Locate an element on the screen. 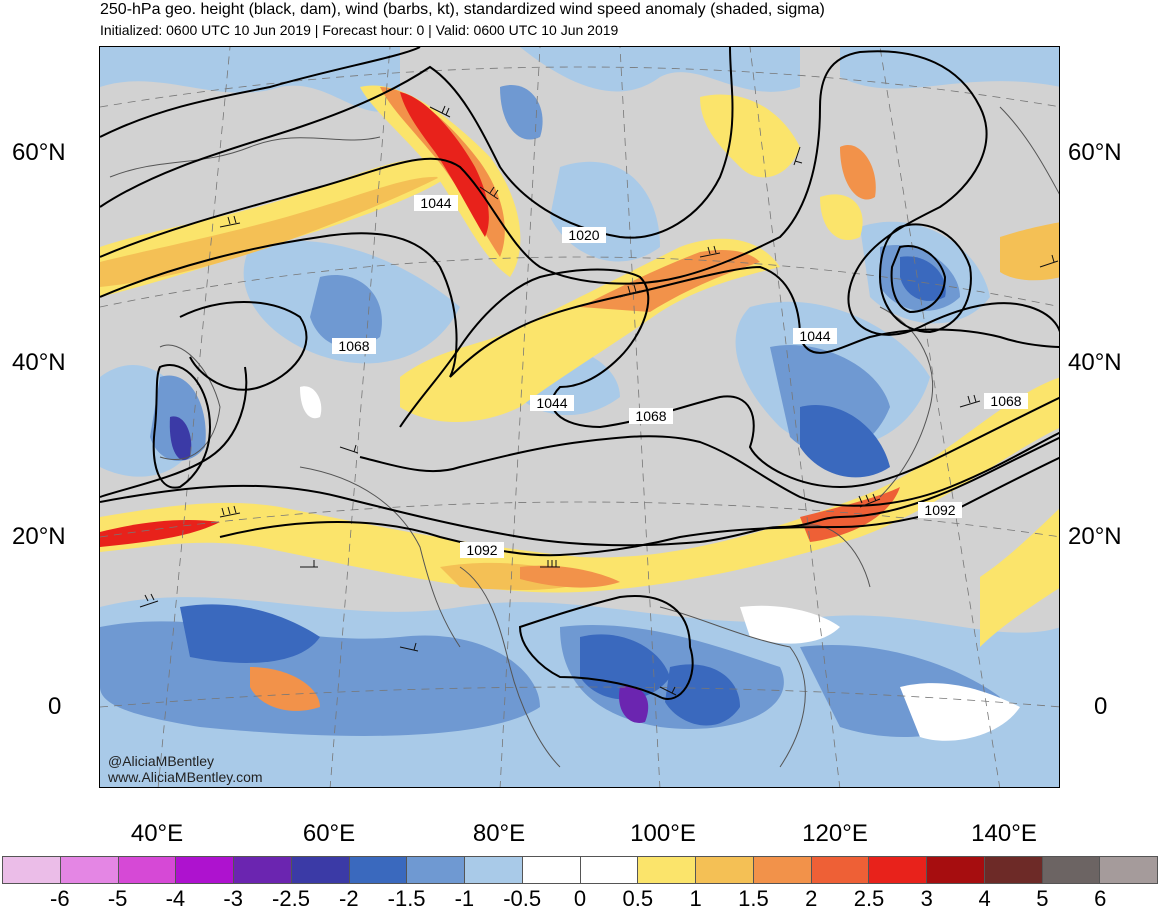 The width and height of the screenshot is (1160, 913). lon-label-80e: 80°E is located at coordinates (499, 833).